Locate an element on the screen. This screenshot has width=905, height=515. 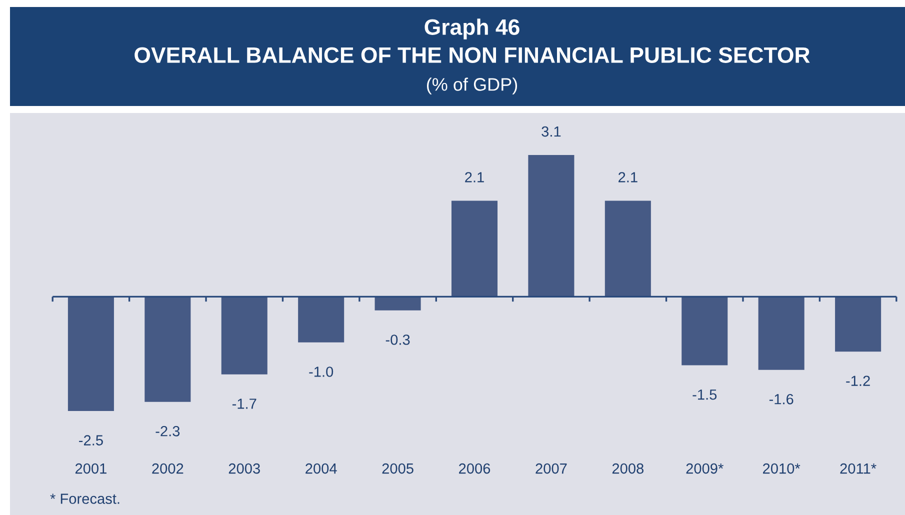
data-label: -1.2 is located at coordinates (858, 381).